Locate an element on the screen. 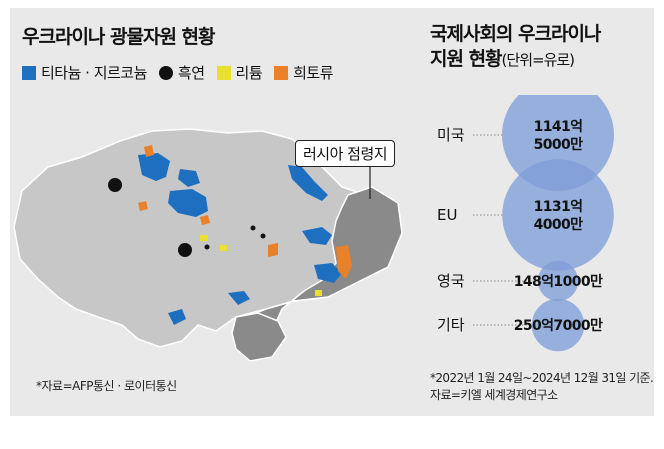  legend-swatch-rare-earth is located at coordinates (281, 72).